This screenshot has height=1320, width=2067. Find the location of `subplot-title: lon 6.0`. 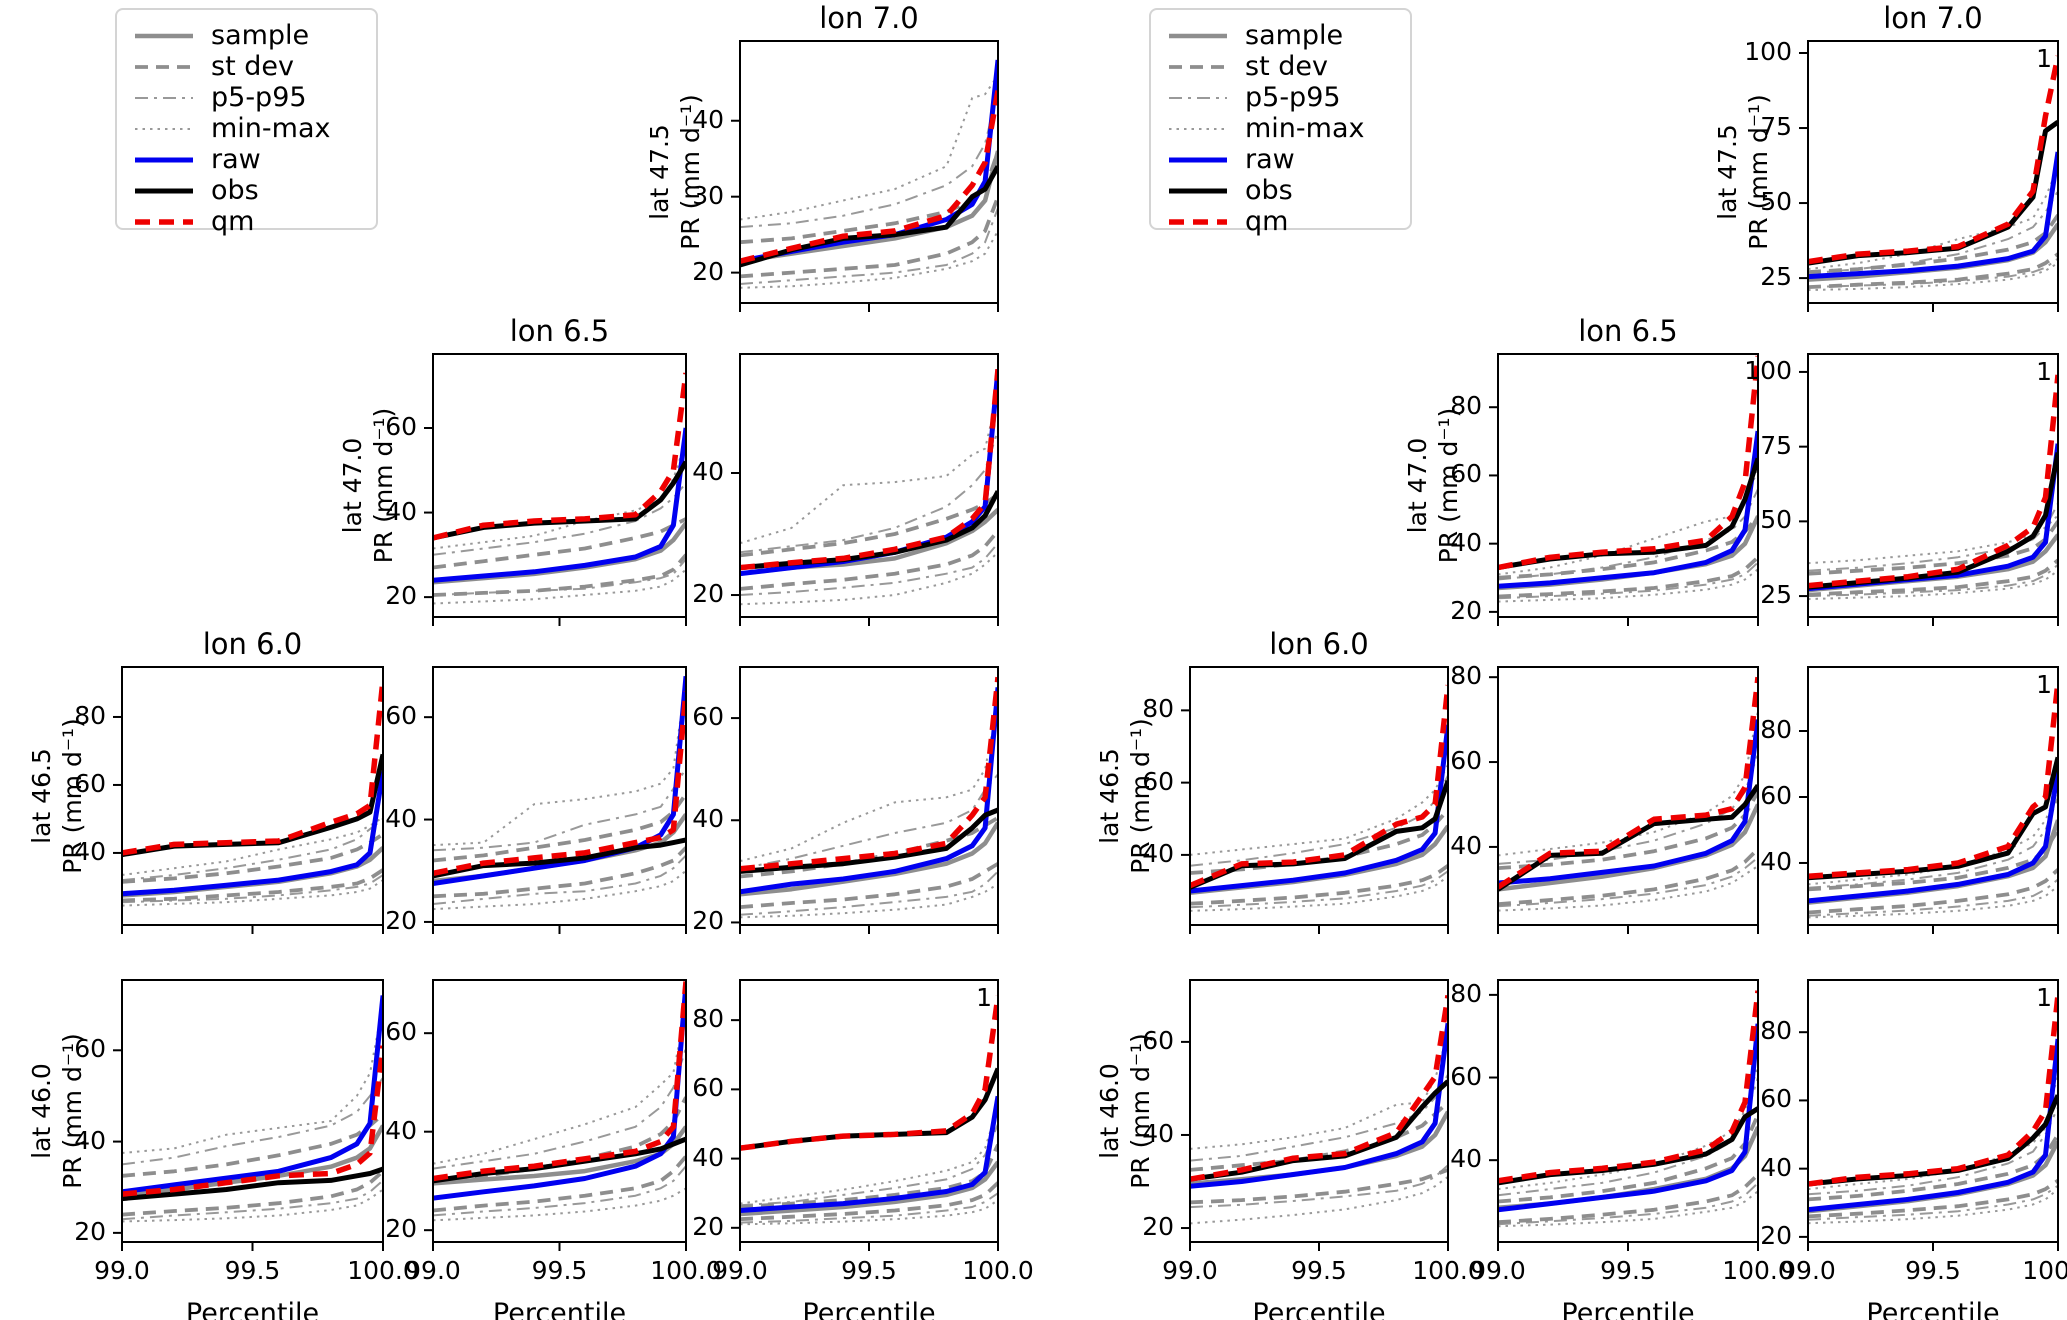

subplot-title: lon 6.0 is located at coordinates (252, 644).